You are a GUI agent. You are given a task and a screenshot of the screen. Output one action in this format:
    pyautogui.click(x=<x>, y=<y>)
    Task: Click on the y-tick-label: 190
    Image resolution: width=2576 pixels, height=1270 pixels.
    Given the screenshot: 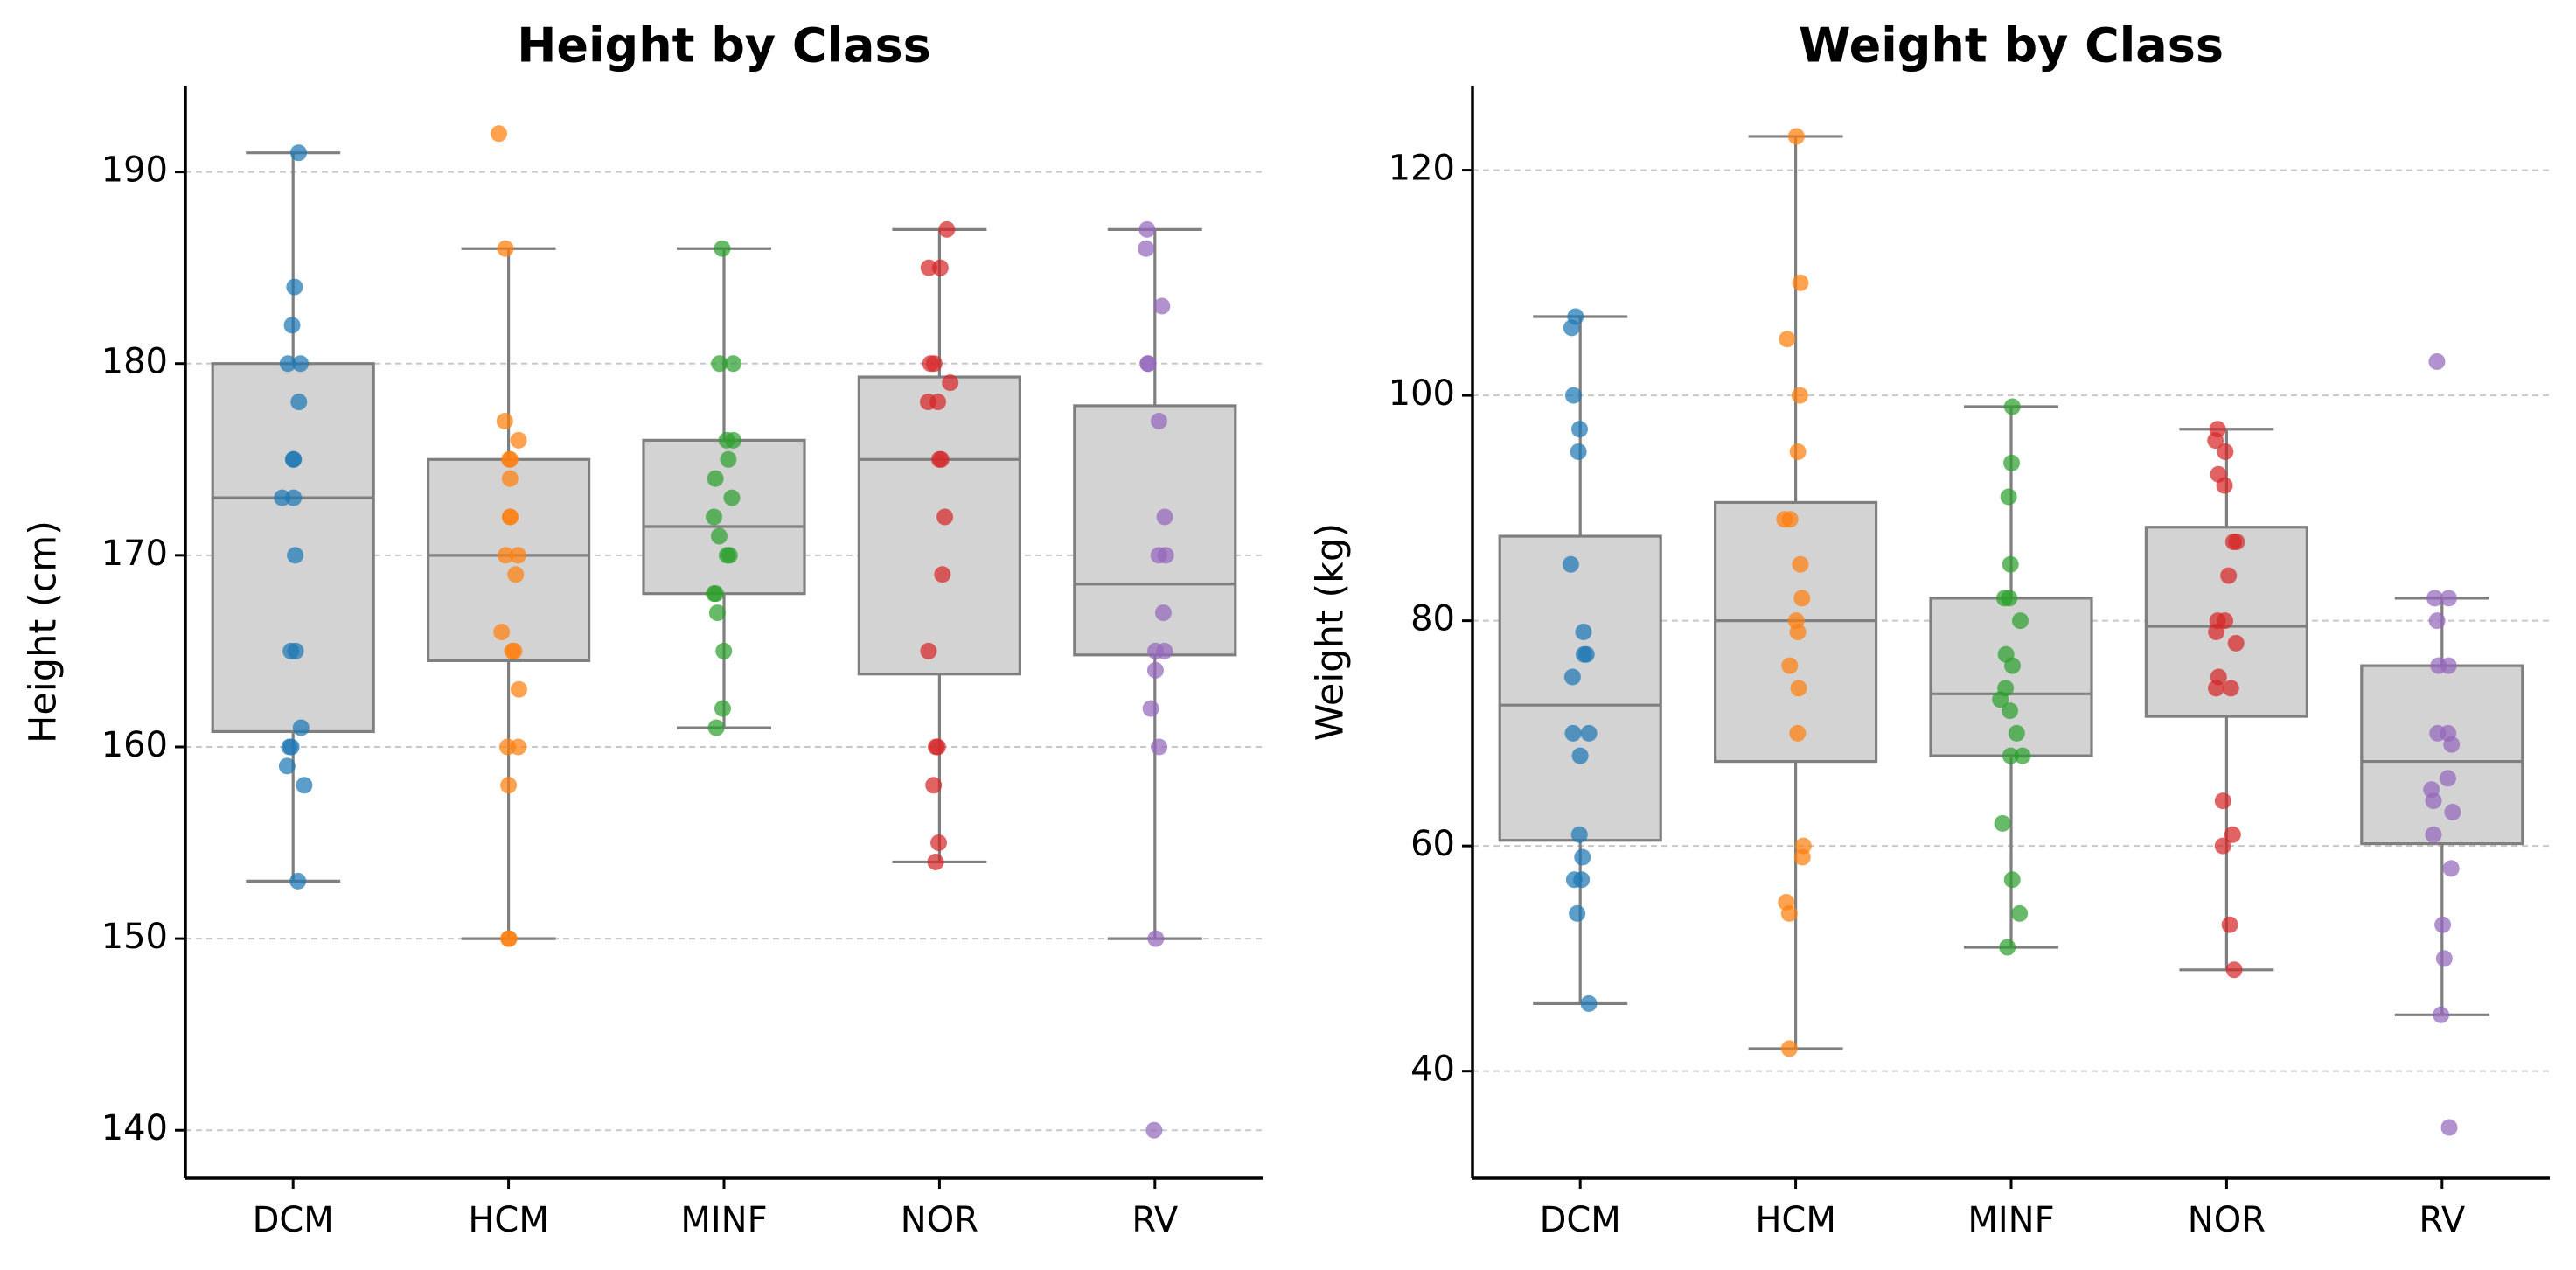 What is the action you would take?
    pyautogui.click(x=134, y=170)
    